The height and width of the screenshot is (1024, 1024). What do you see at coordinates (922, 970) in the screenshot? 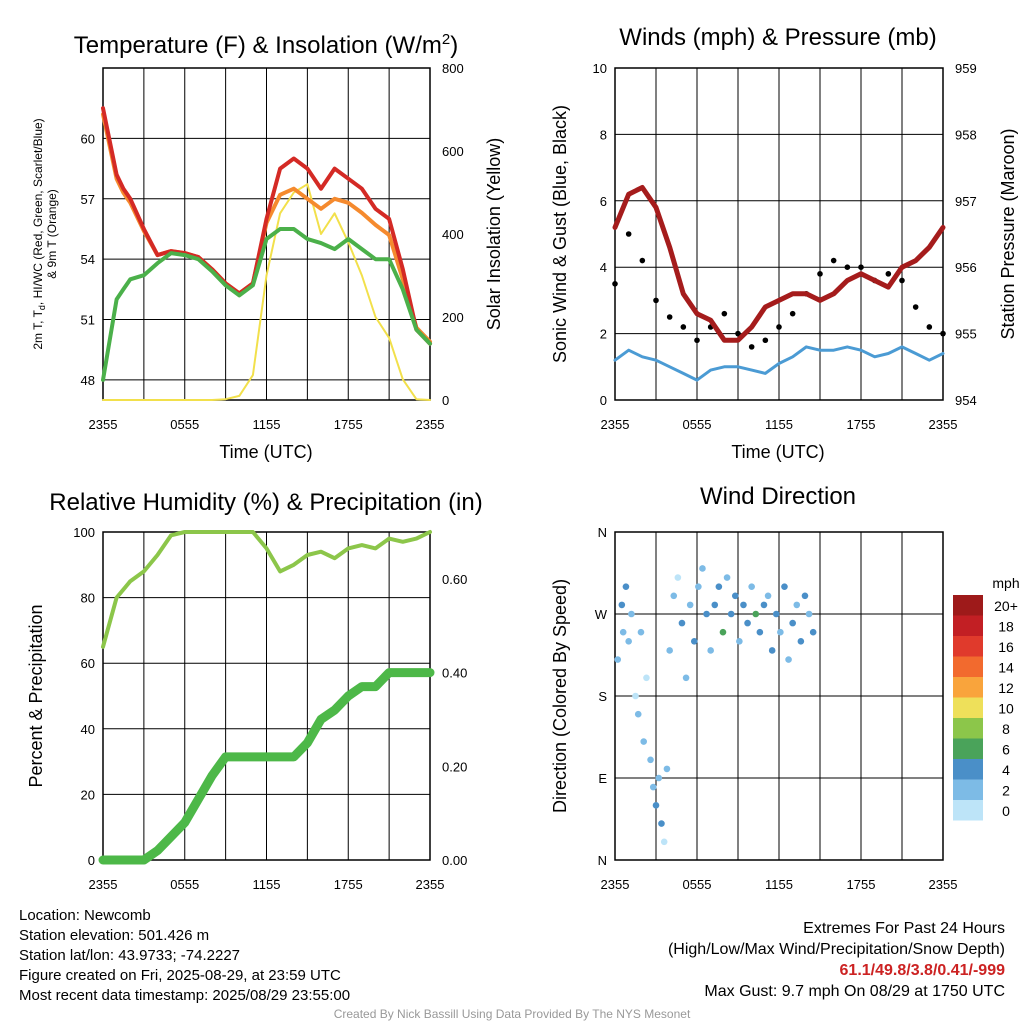
I see `extremes-values: 61.1/49.8/3.8/0.41/-999` at bounding box center [922, 970].